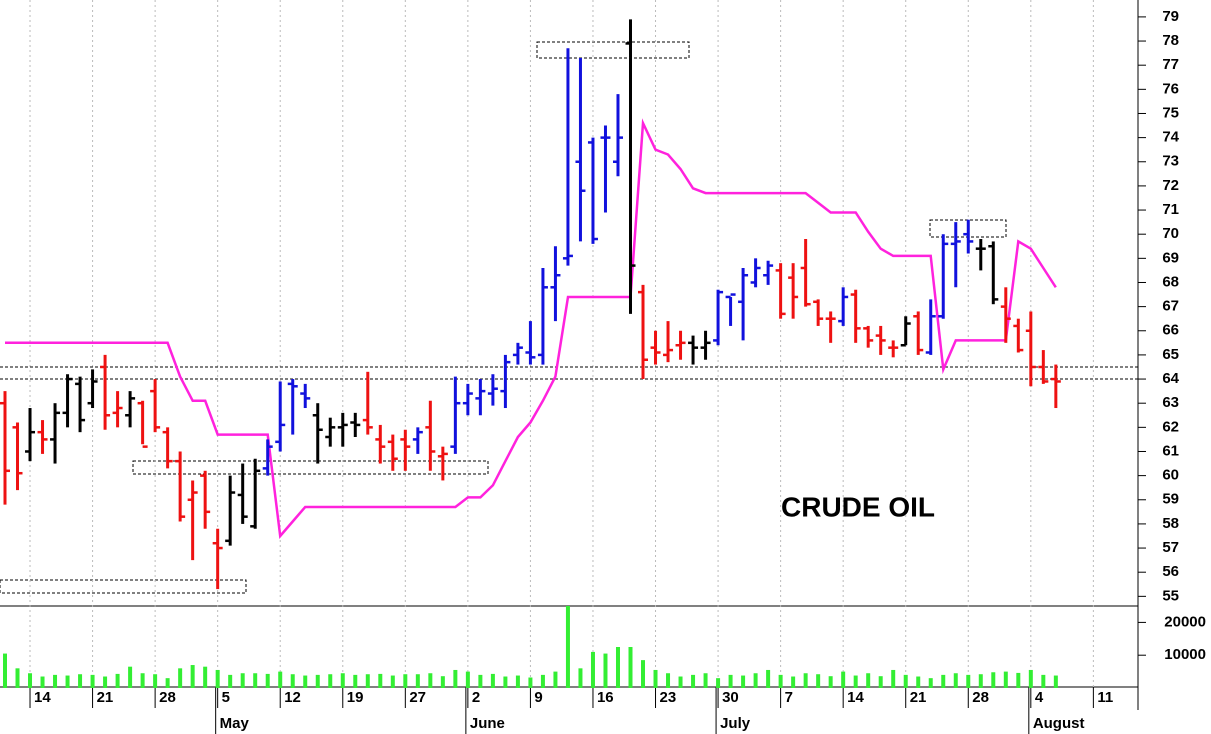 This screenshot has height=734, width=1211. What do you see at coordinates (1170, 378) in the screenshot?
I see `y-tick-label: 64` at bounding box center [1170, 378].